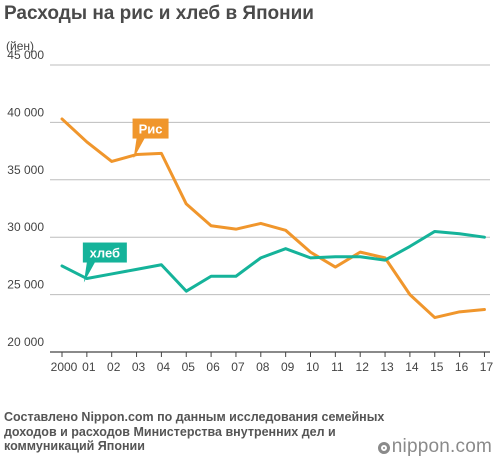 The width and height of the screenshot is (500, 458). What do you see at coordinates (25, 227) in the screenshot?
I see `y-tick-label: 30 000` at bounding box center [25, 227].